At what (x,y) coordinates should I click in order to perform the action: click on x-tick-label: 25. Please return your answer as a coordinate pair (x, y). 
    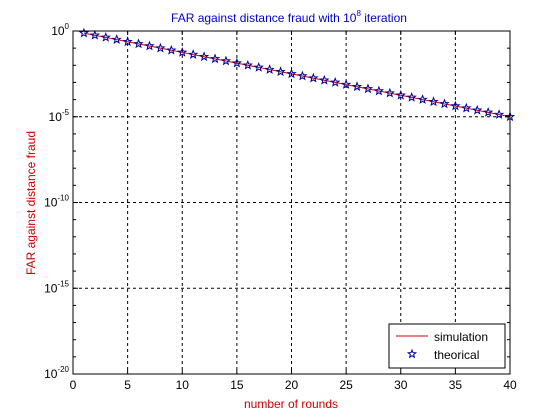
    Looking at the image, I should click on (346, 385).